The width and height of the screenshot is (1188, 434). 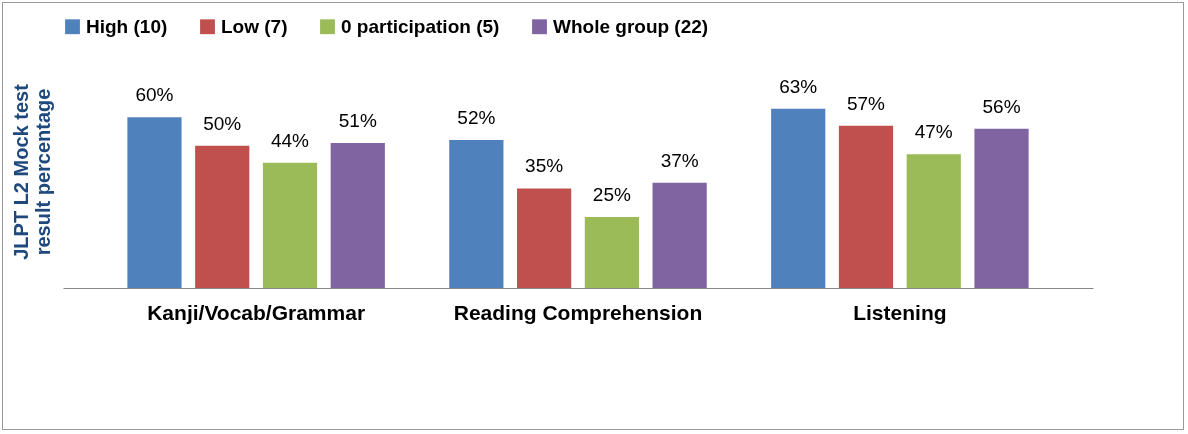 I want to click on data-label: 51%, so click(x=357, y=120).